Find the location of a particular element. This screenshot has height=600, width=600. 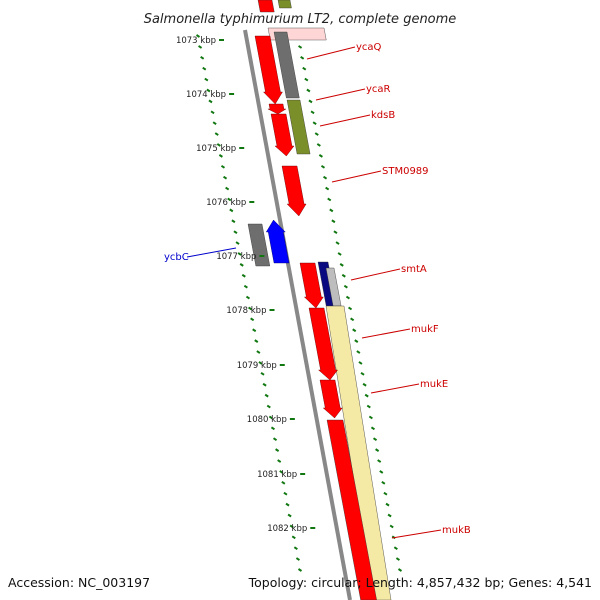

gene-label-ycbC: ycbC is located at coordinates (176, 257).